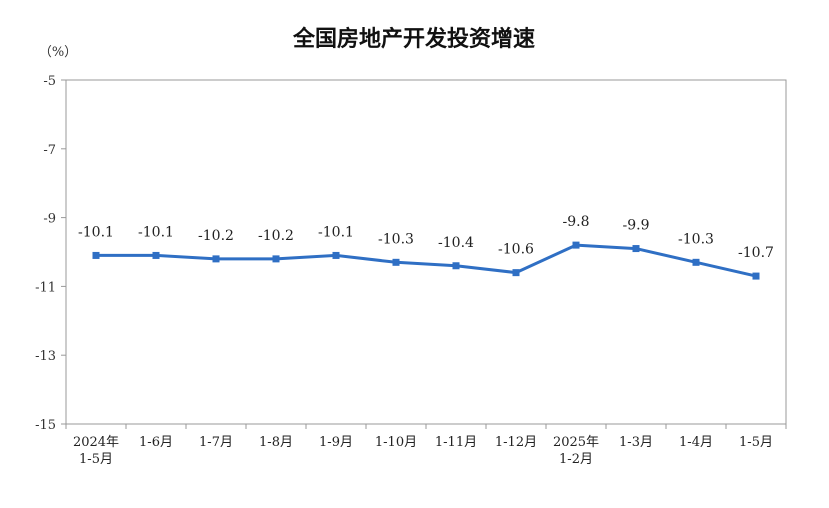  What do you see at coordinates (576, 222) in the screenshot?
I see `data-label: -9.8` at bounding box center [576, 222].